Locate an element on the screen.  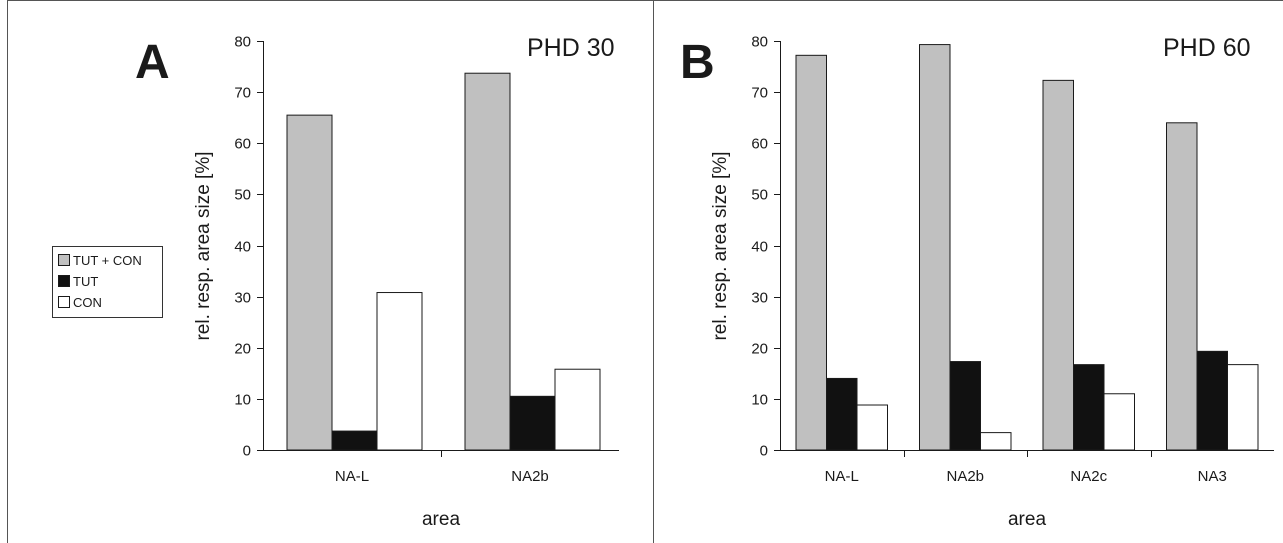
legend-item-tut: TUT is located at coordinates (78, 281).